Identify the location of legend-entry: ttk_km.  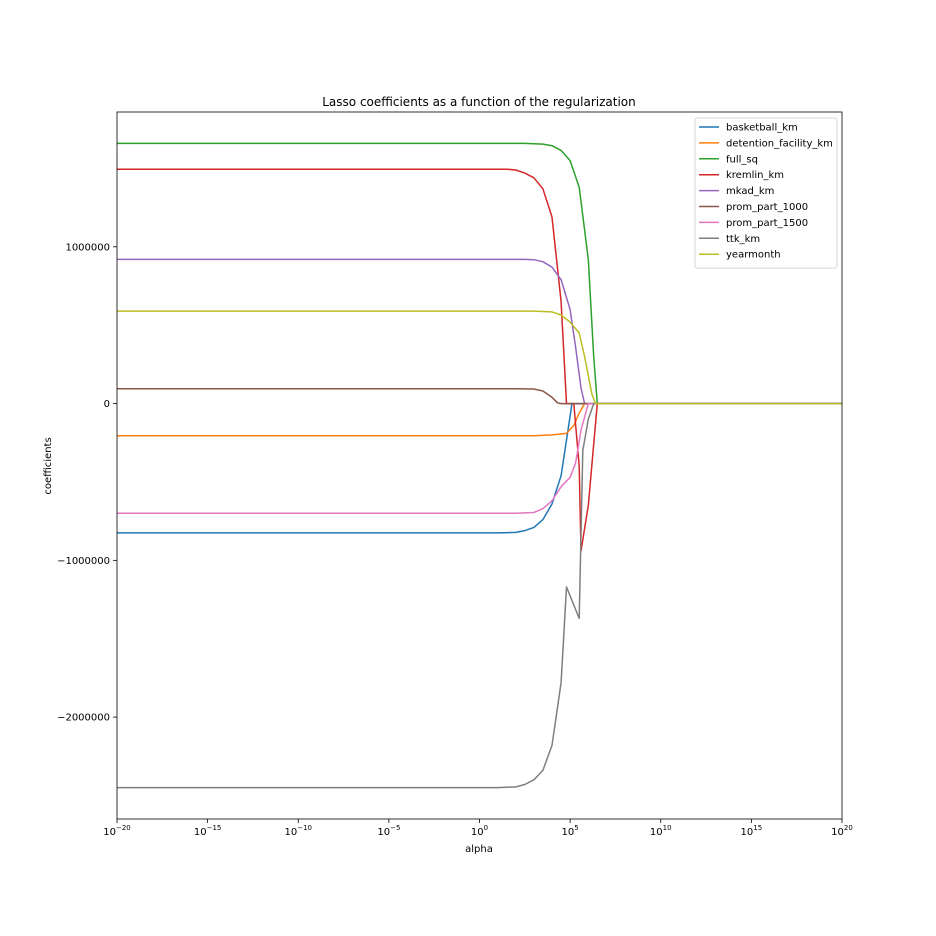
(743, 239).